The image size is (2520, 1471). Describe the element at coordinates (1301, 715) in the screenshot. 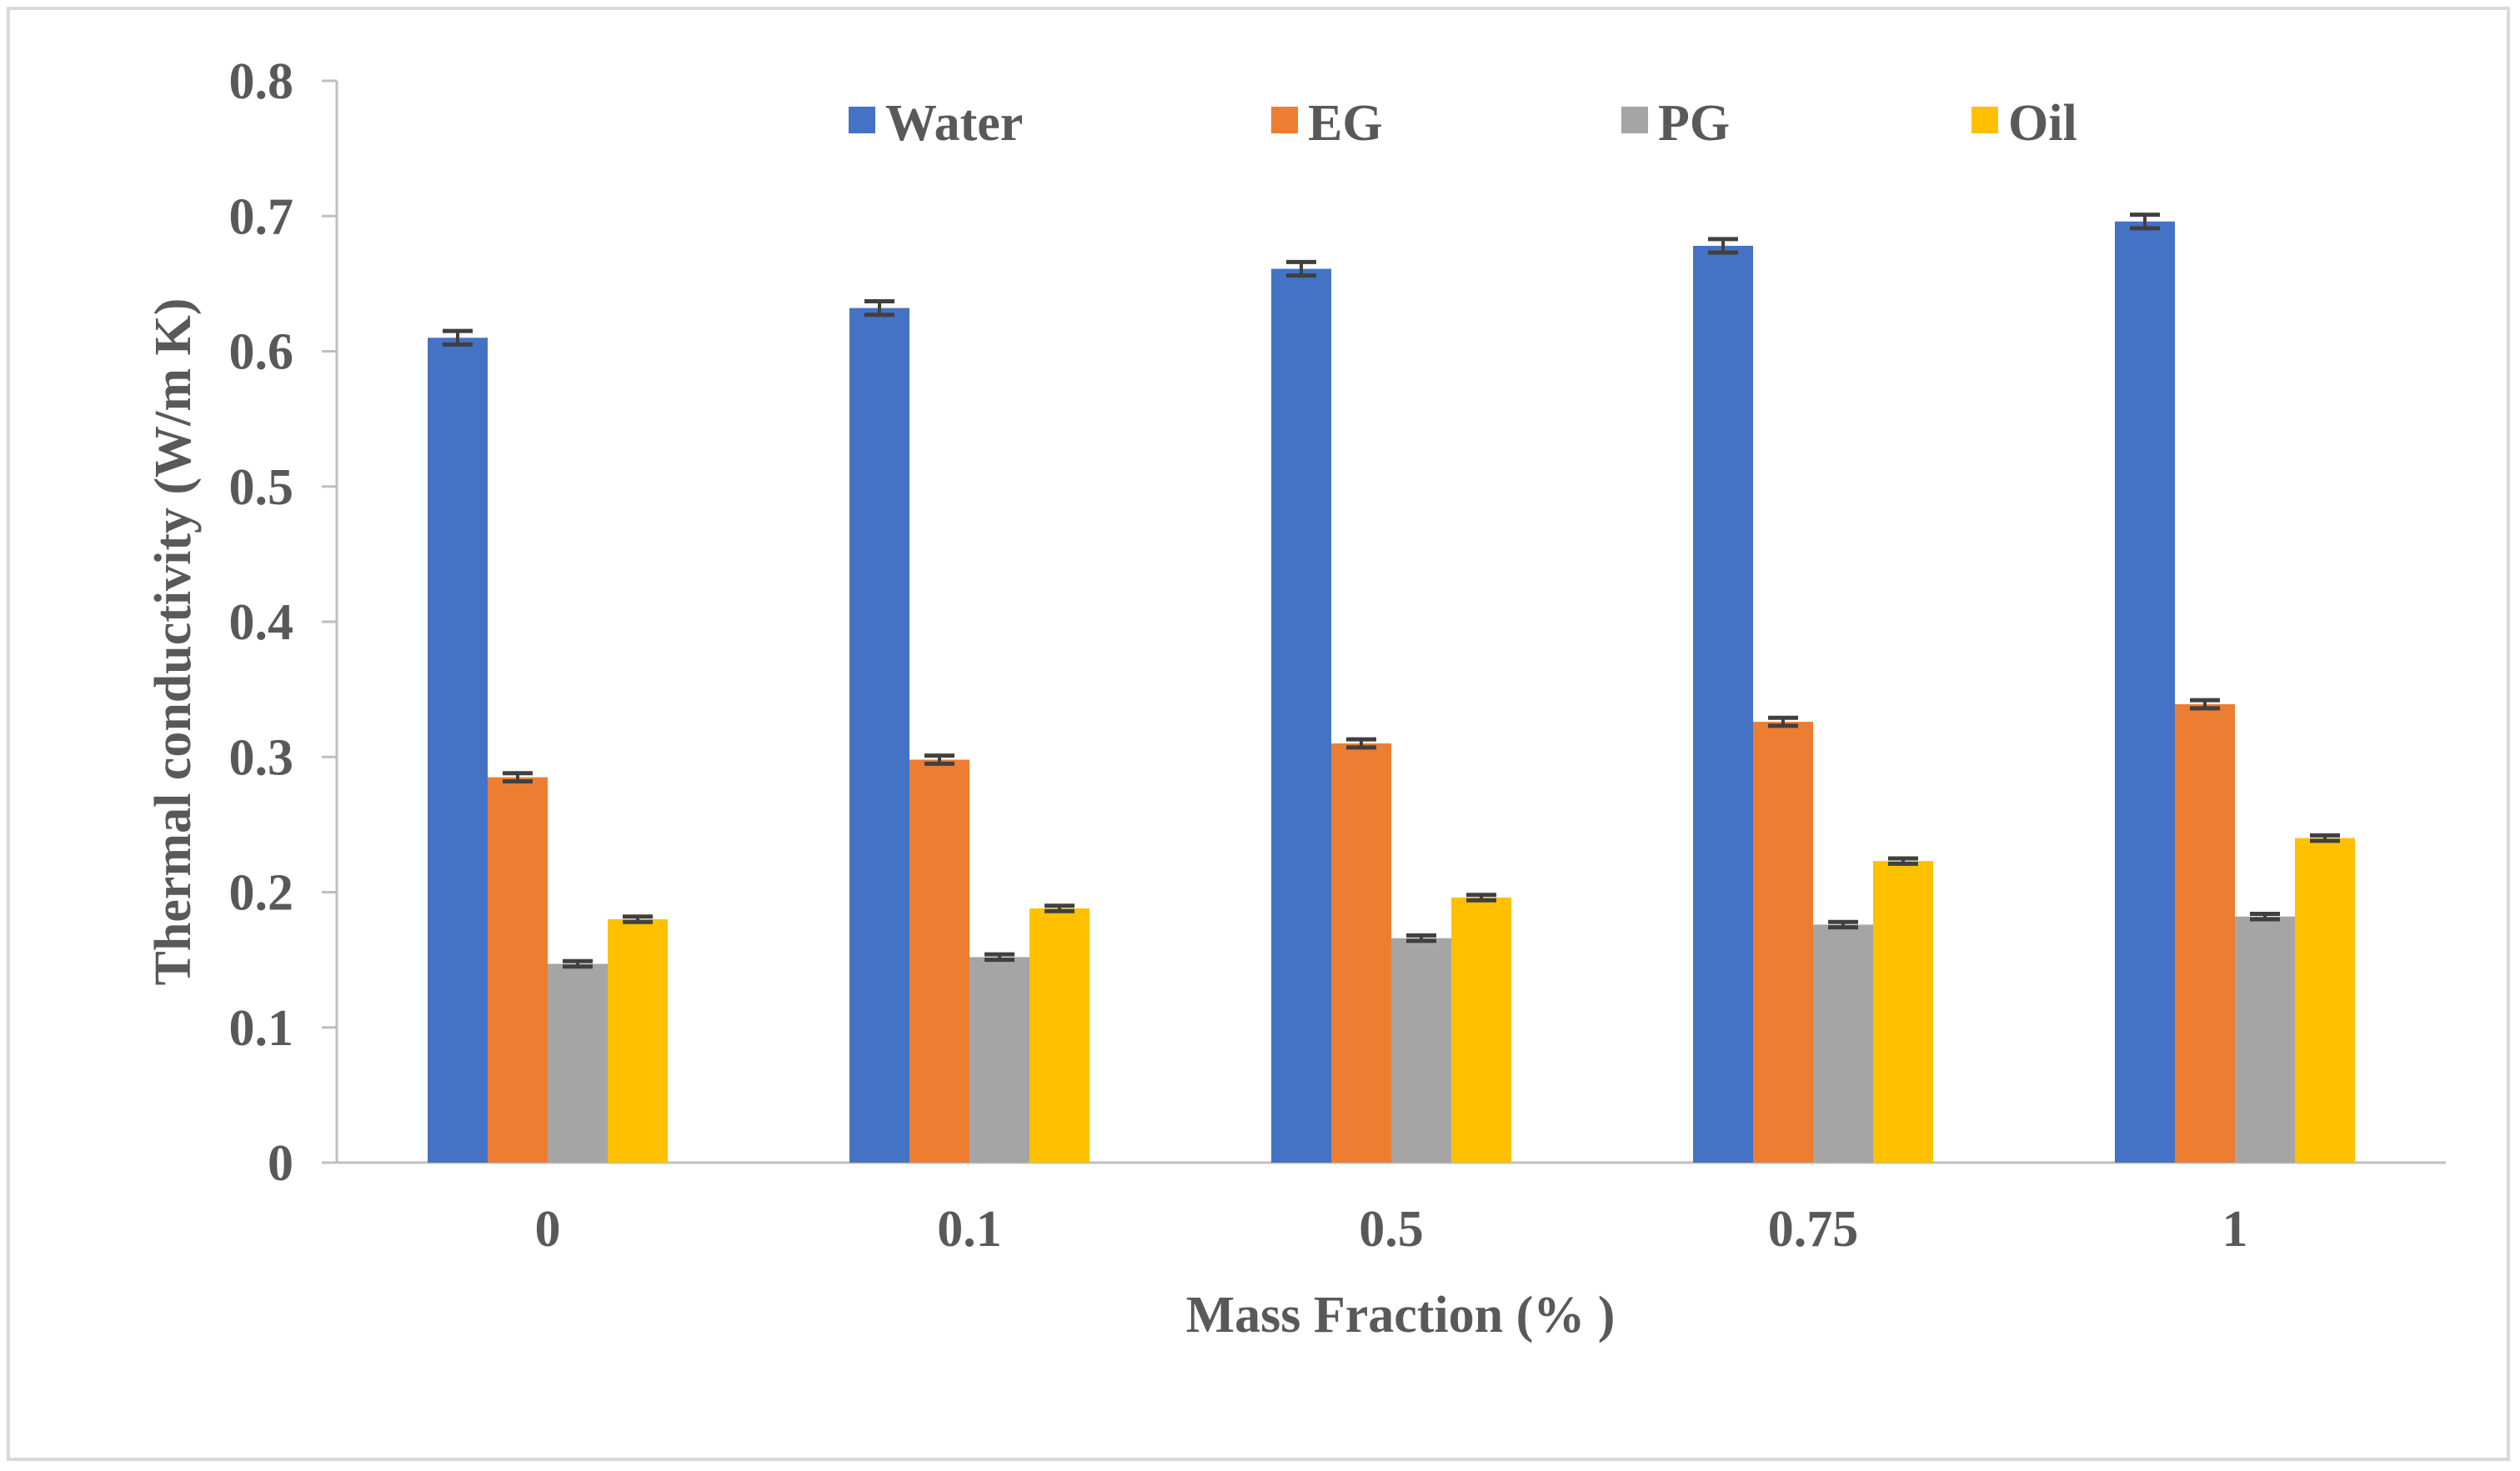

I see `bar-water-0.5` at that location.